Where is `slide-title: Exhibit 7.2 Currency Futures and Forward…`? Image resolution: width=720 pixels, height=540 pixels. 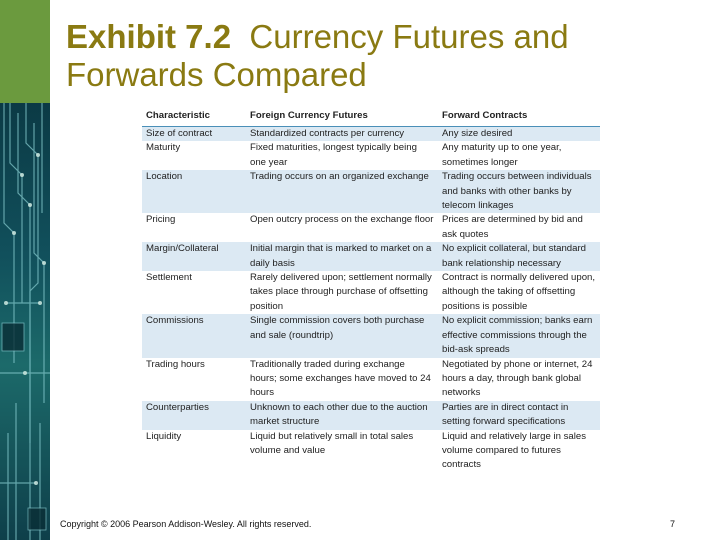
slide-title: Exhibit 7.2 Currency Futures and Forward… is located at coordinates (386, 56).